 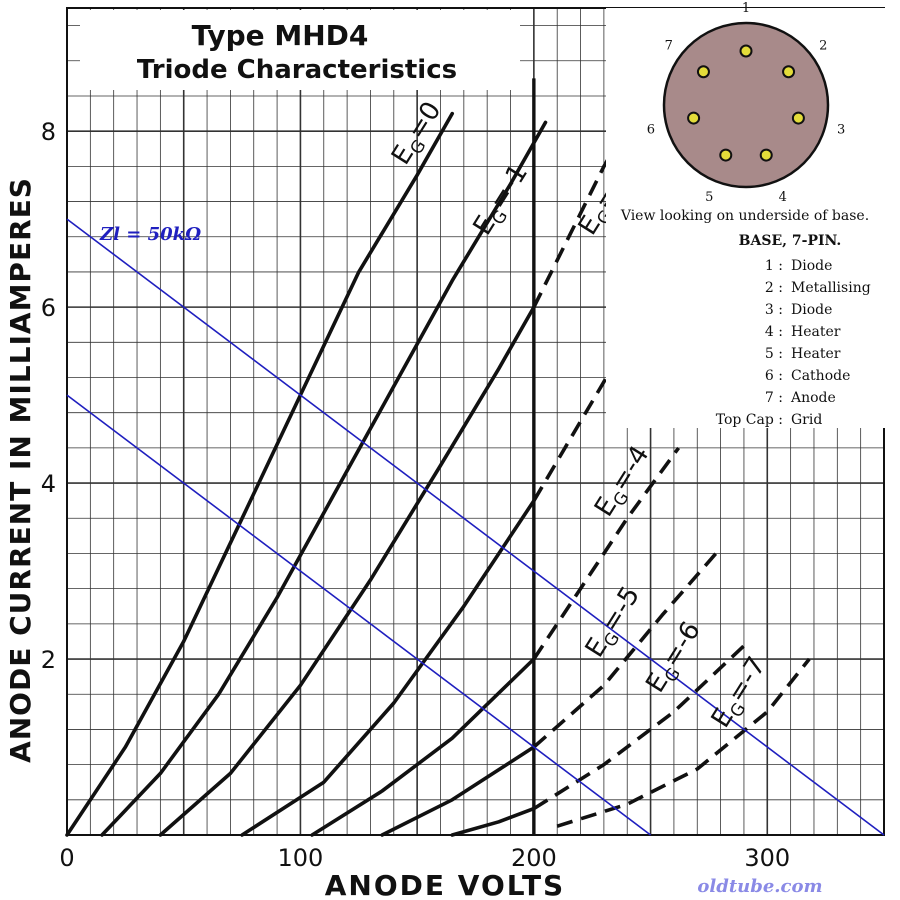 What do you see at coordinates (746, 8) in the screenshot?
I see `pin-number-label: 1` at bounding box center [746, 8].